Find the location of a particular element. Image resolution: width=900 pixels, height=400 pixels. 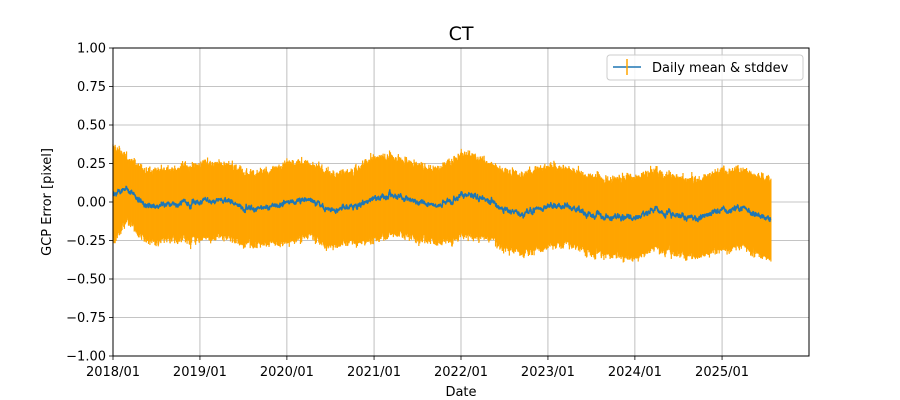

legend-box is located at coordinates (705, 67).